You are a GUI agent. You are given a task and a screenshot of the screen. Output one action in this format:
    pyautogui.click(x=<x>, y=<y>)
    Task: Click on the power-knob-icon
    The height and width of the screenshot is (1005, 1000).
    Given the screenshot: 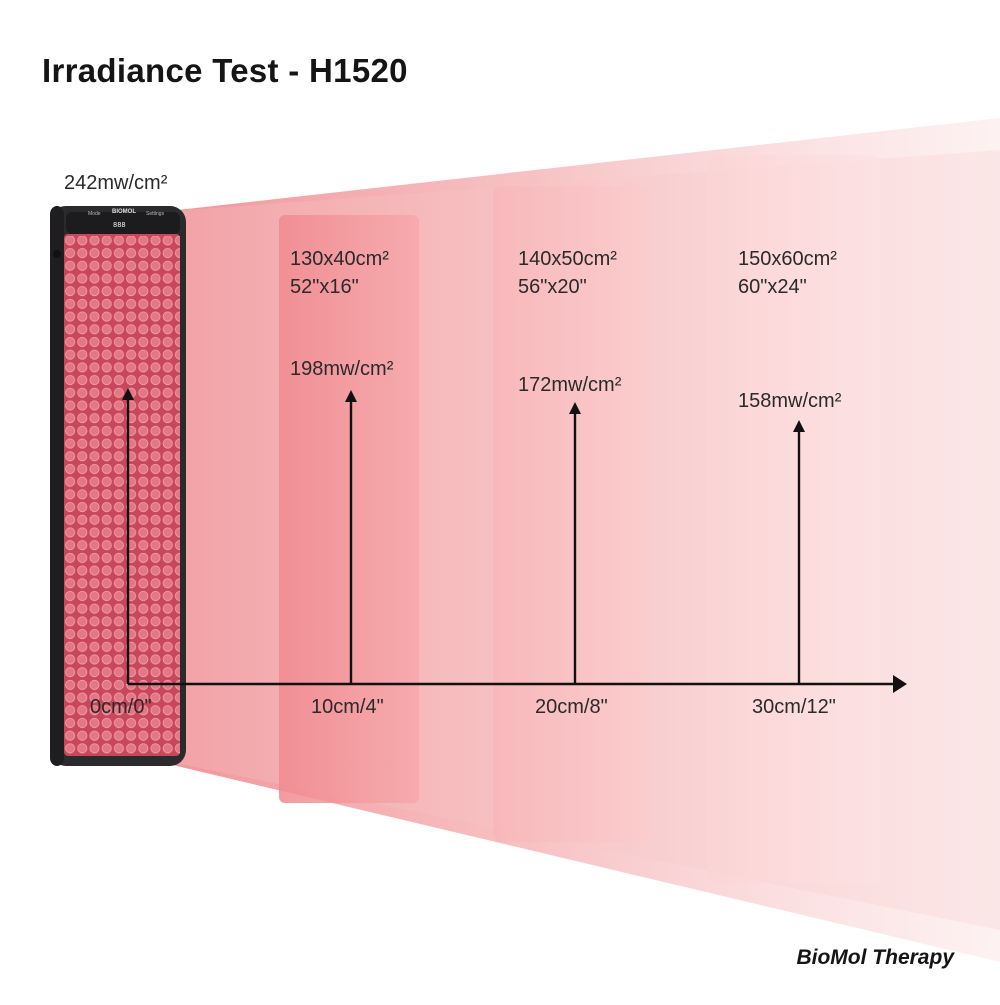 What is the action you would take?
    pyautogui.click(x=57, y=254)
    